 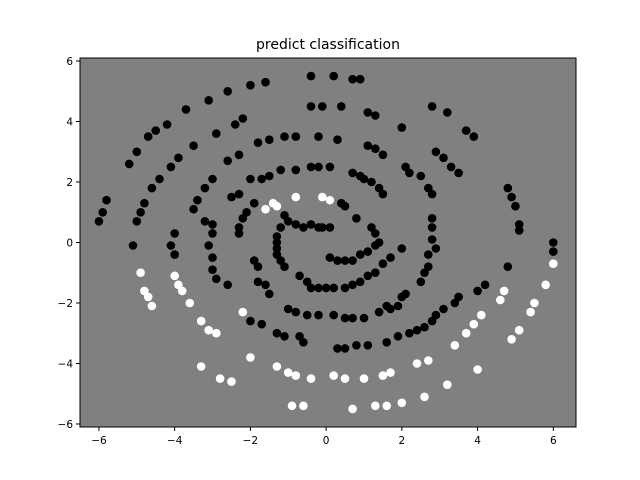 I want to click on x-axis: −6 −4 −2 0 2 4 6, so click(x=324, y=437).